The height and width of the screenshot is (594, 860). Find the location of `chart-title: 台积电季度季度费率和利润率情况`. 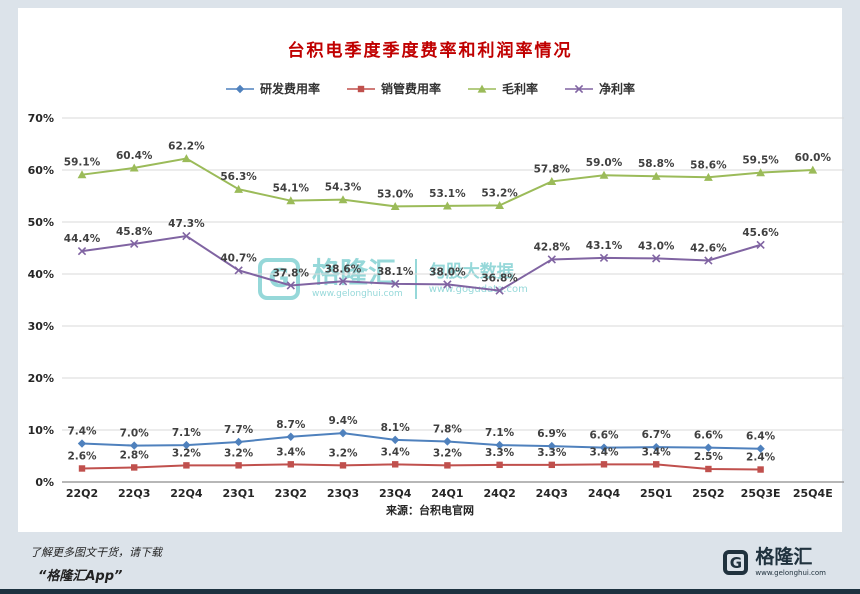

chart-title: 台积电季度季度费率和利润率情况 is located at coordinates (430, 51).